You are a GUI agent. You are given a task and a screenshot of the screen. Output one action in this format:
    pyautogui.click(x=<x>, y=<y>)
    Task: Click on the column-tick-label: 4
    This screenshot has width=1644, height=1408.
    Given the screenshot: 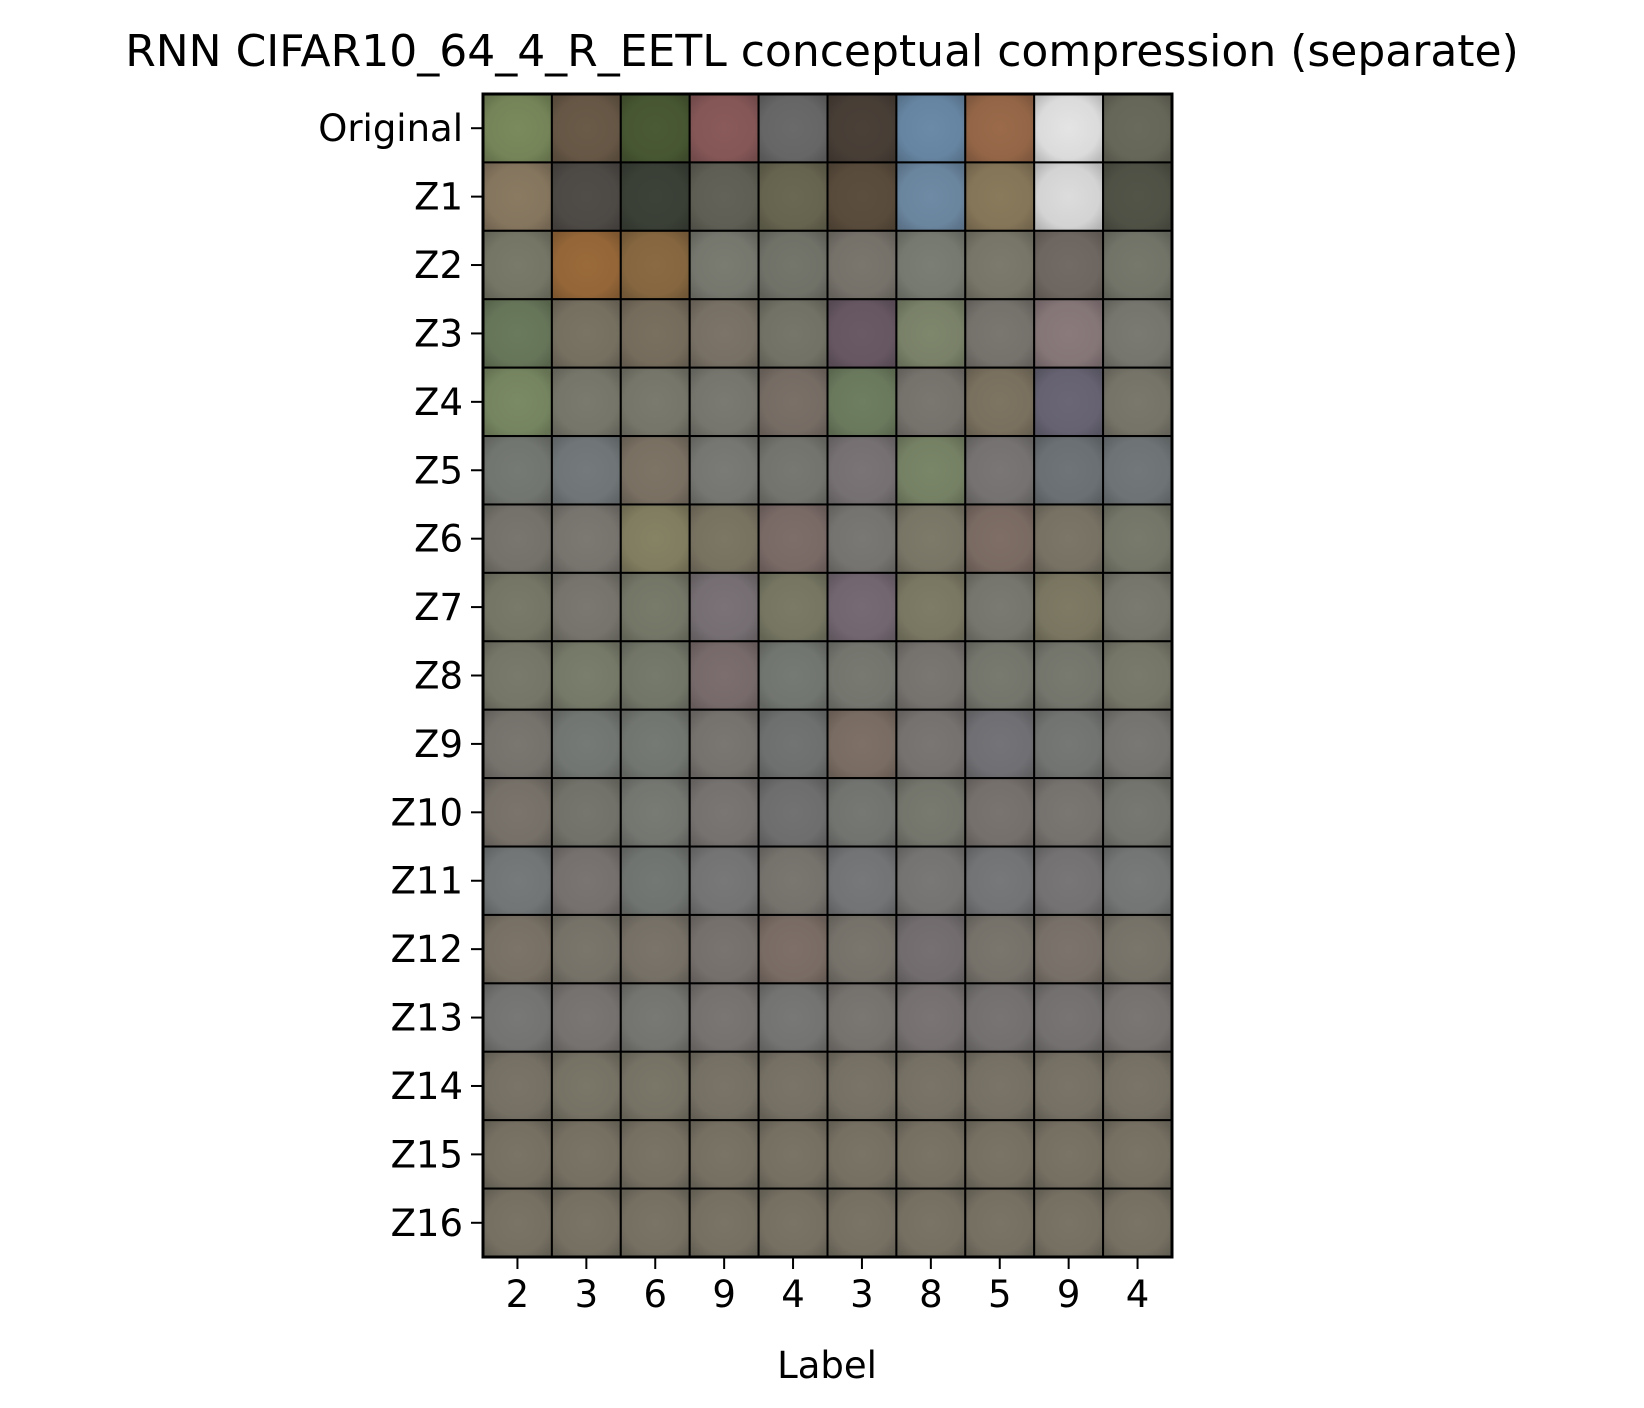 What is the action you would take?
    pyautogui.click(x=1138, y=1294)
    